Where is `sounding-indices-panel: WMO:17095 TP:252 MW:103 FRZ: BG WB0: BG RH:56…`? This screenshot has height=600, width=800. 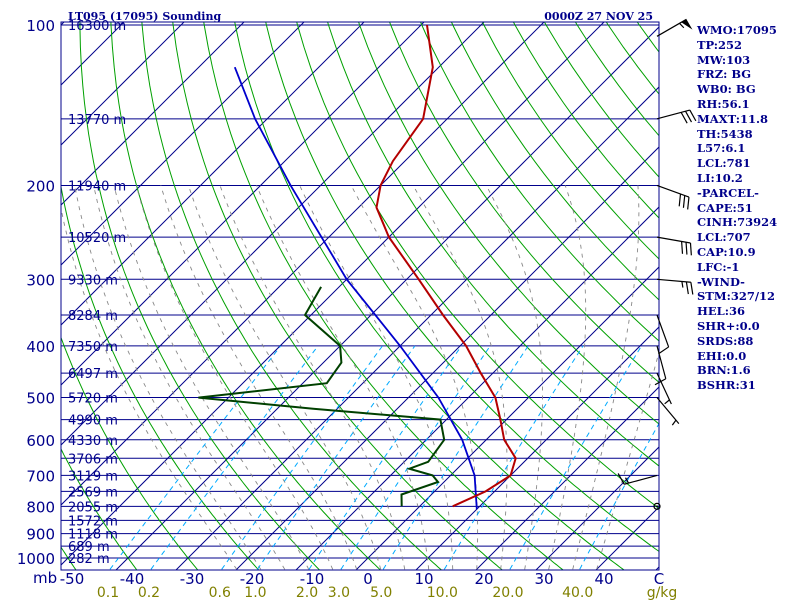 sounding-indices-panel: WMO:17095 TP:252 MW:103 FRZ: BG WB0: BG RH:56… is located at coordinates (748, 208).